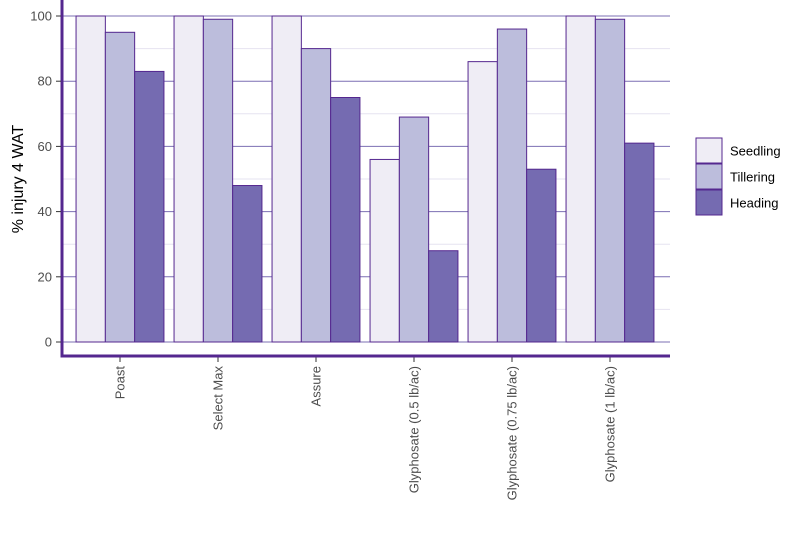  Describe the element at coordinates (18, 179) in the screenshot. I see `y-axis-label: % injury 4 WAT` at that location.